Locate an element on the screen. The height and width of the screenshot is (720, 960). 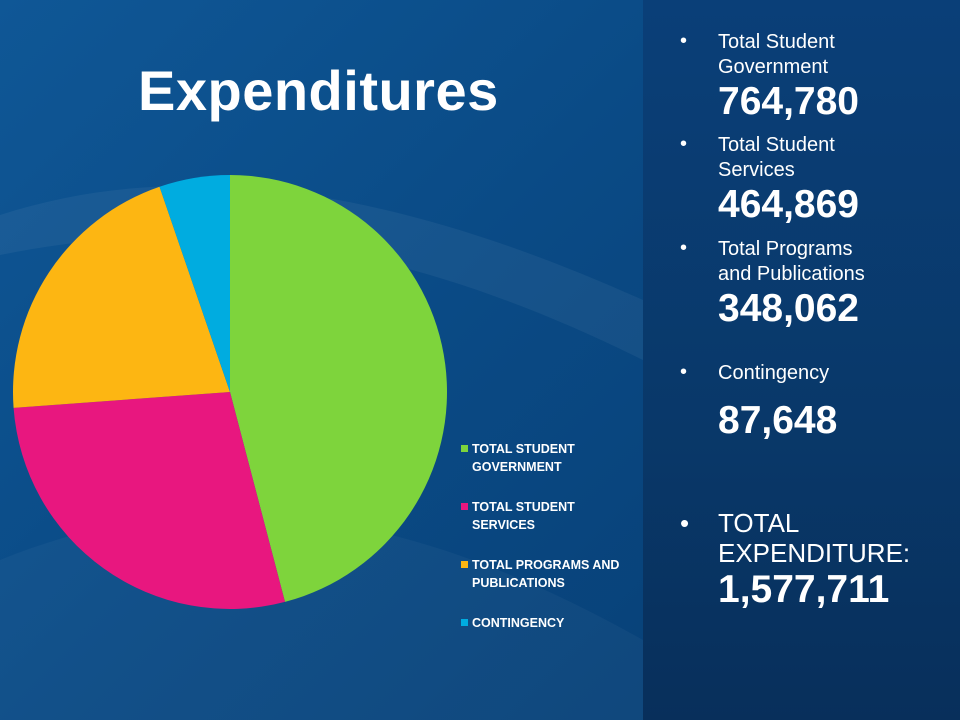
stat-total-label-line1: TOTAL is located at coordinates (759, 523).